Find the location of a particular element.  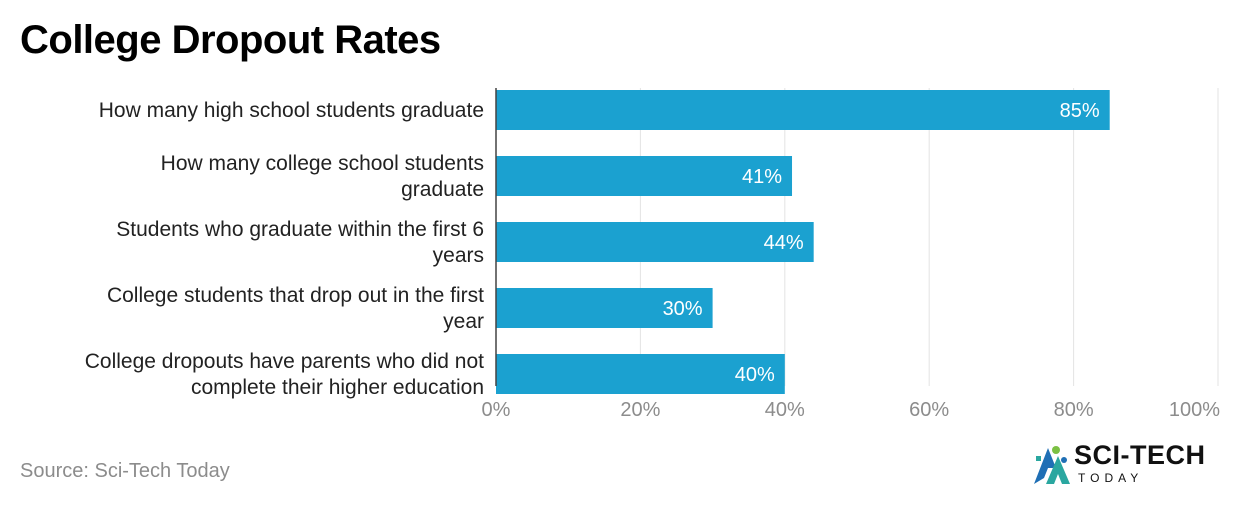

bar-value-label: 85% is located at coordinates (1080, 111).